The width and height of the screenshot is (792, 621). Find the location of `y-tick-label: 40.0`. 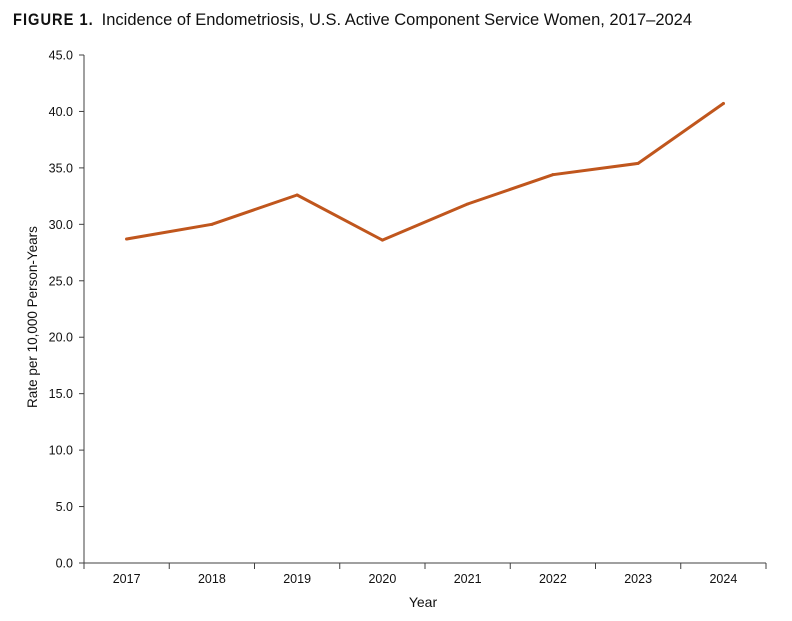

y-tick-label: 40.0 is located at coordinates (61, 112).